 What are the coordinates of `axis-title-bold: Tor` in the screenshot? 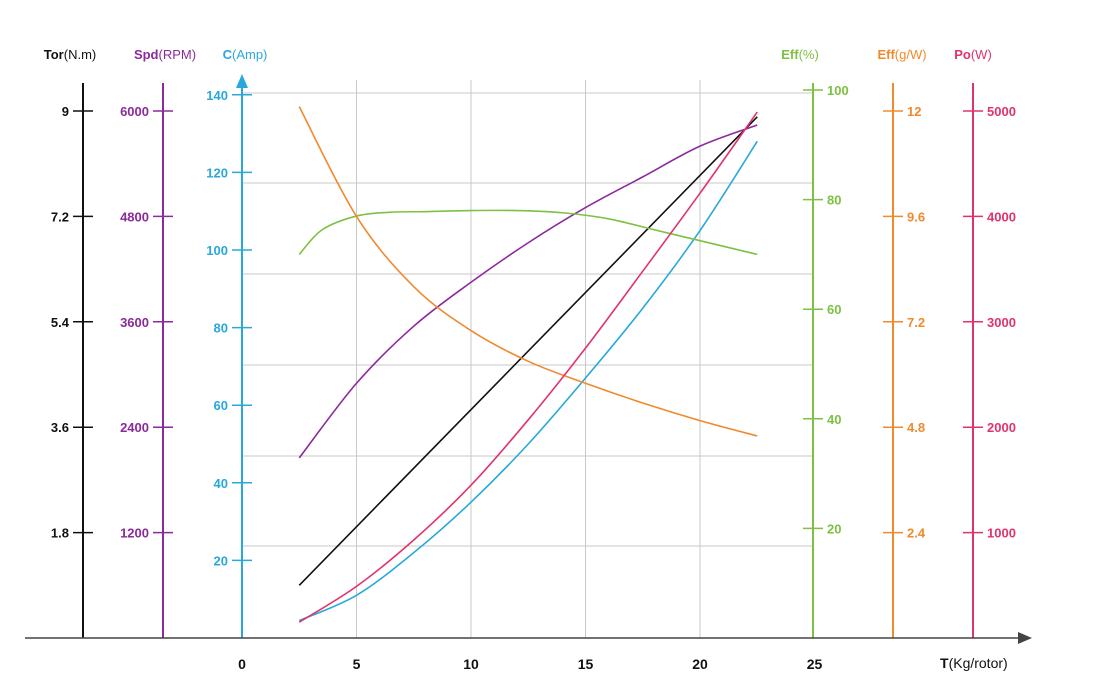 It's located at (54, 54).